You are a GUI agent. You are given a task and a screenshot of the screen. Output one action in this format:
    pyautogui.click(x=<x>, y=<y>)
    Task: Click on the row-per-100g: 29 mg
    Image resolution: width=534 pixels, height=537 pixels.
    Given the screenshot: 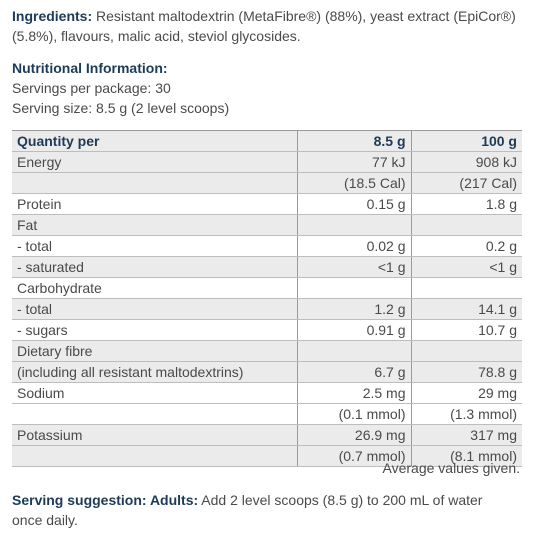 What is the action you would take?
    pyautogui.click(x=466, y=393)
    